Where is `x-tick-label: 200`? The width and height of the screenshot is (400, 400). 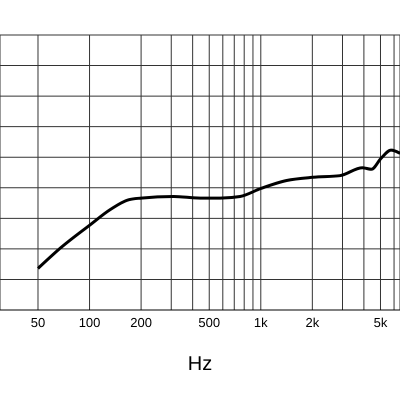
x-tick-label: 200 is located at coordinates (141, 322).